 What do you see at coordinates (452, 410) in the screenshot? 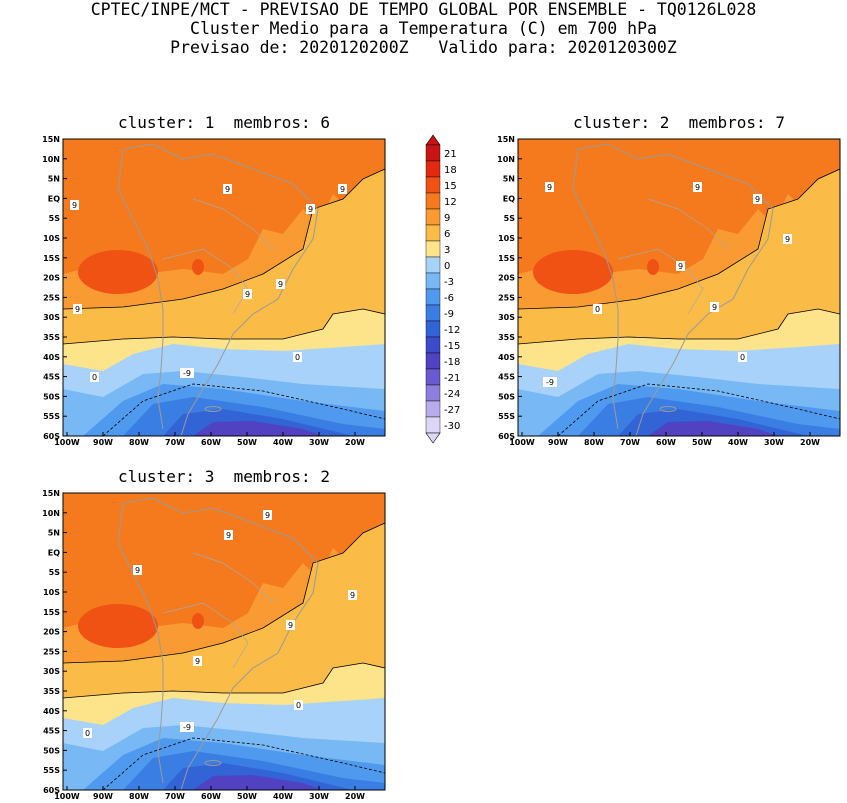
I see `colorbar-label: -27` at bounding box center [452, 410].